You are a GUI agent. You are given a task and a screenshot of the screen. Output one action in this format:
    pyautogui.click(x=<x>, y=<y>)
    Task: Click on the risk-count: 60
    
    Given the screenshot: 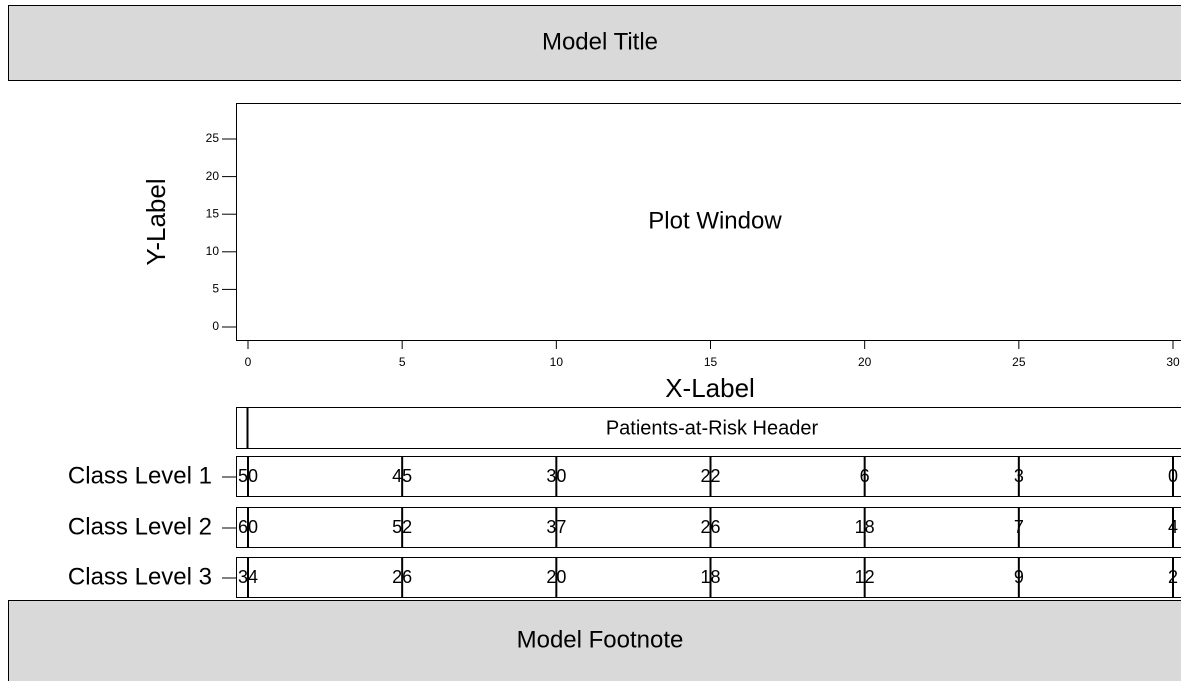 What is the action you would take?
    pyautogui.click(x=248, y=527)
    